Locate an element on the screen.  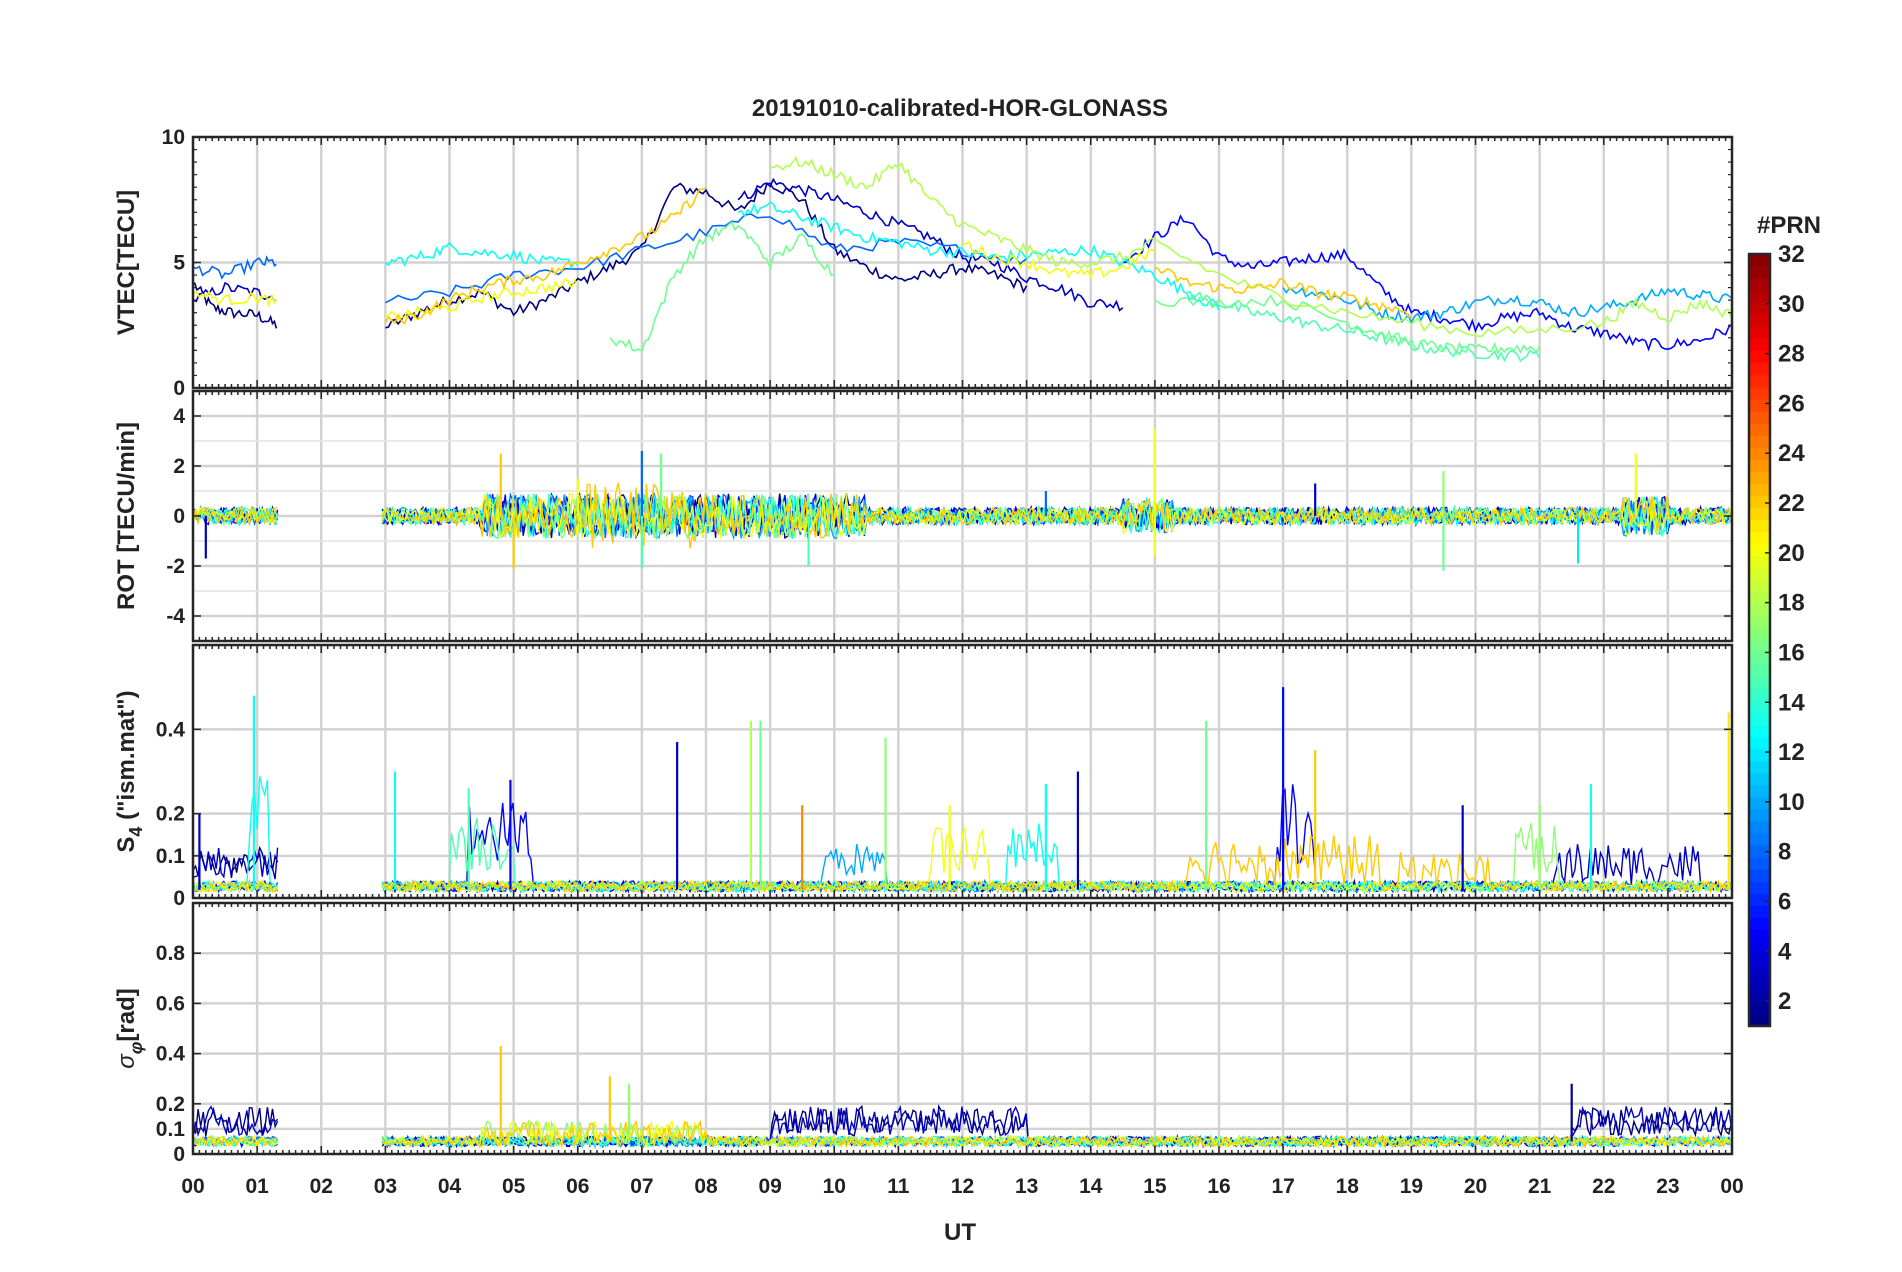
x-tick-label: 19 is located at coordinates (1411, 1186).